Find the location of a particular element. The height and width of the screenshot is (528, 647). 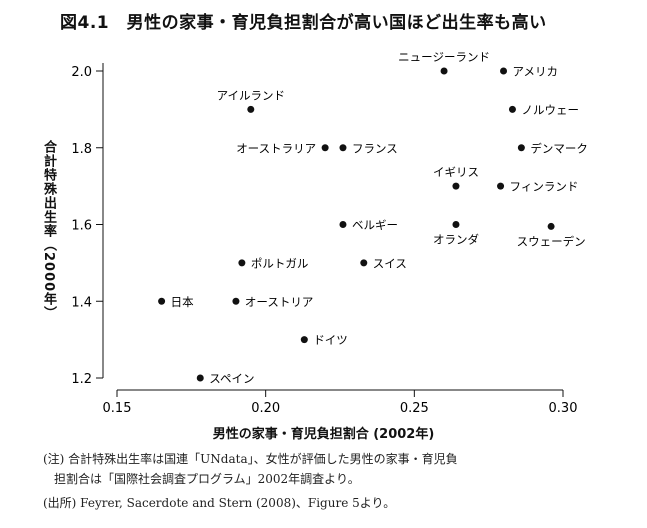

point-label: イギリス is located at coordinates (456, 172).